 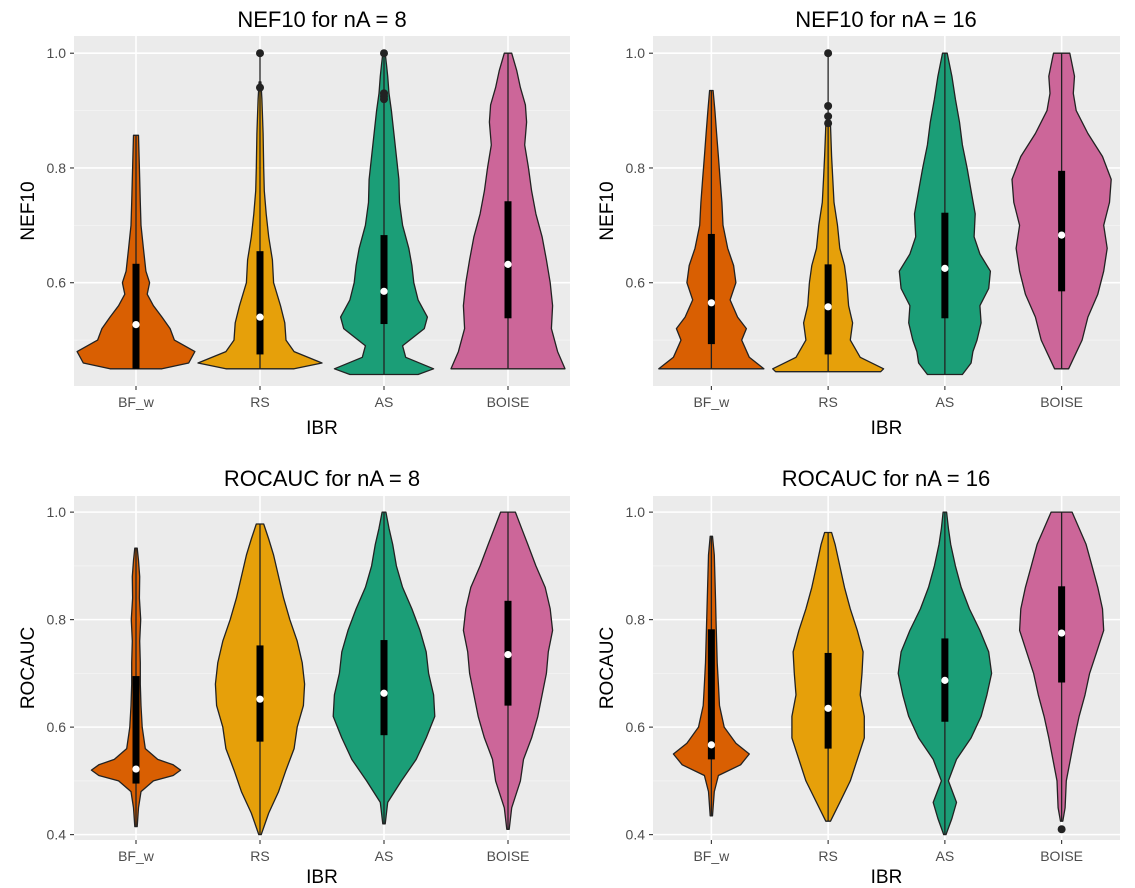 I want to click on panel-title: ROCAUC for nA = 16, so click(x=886, y=478).